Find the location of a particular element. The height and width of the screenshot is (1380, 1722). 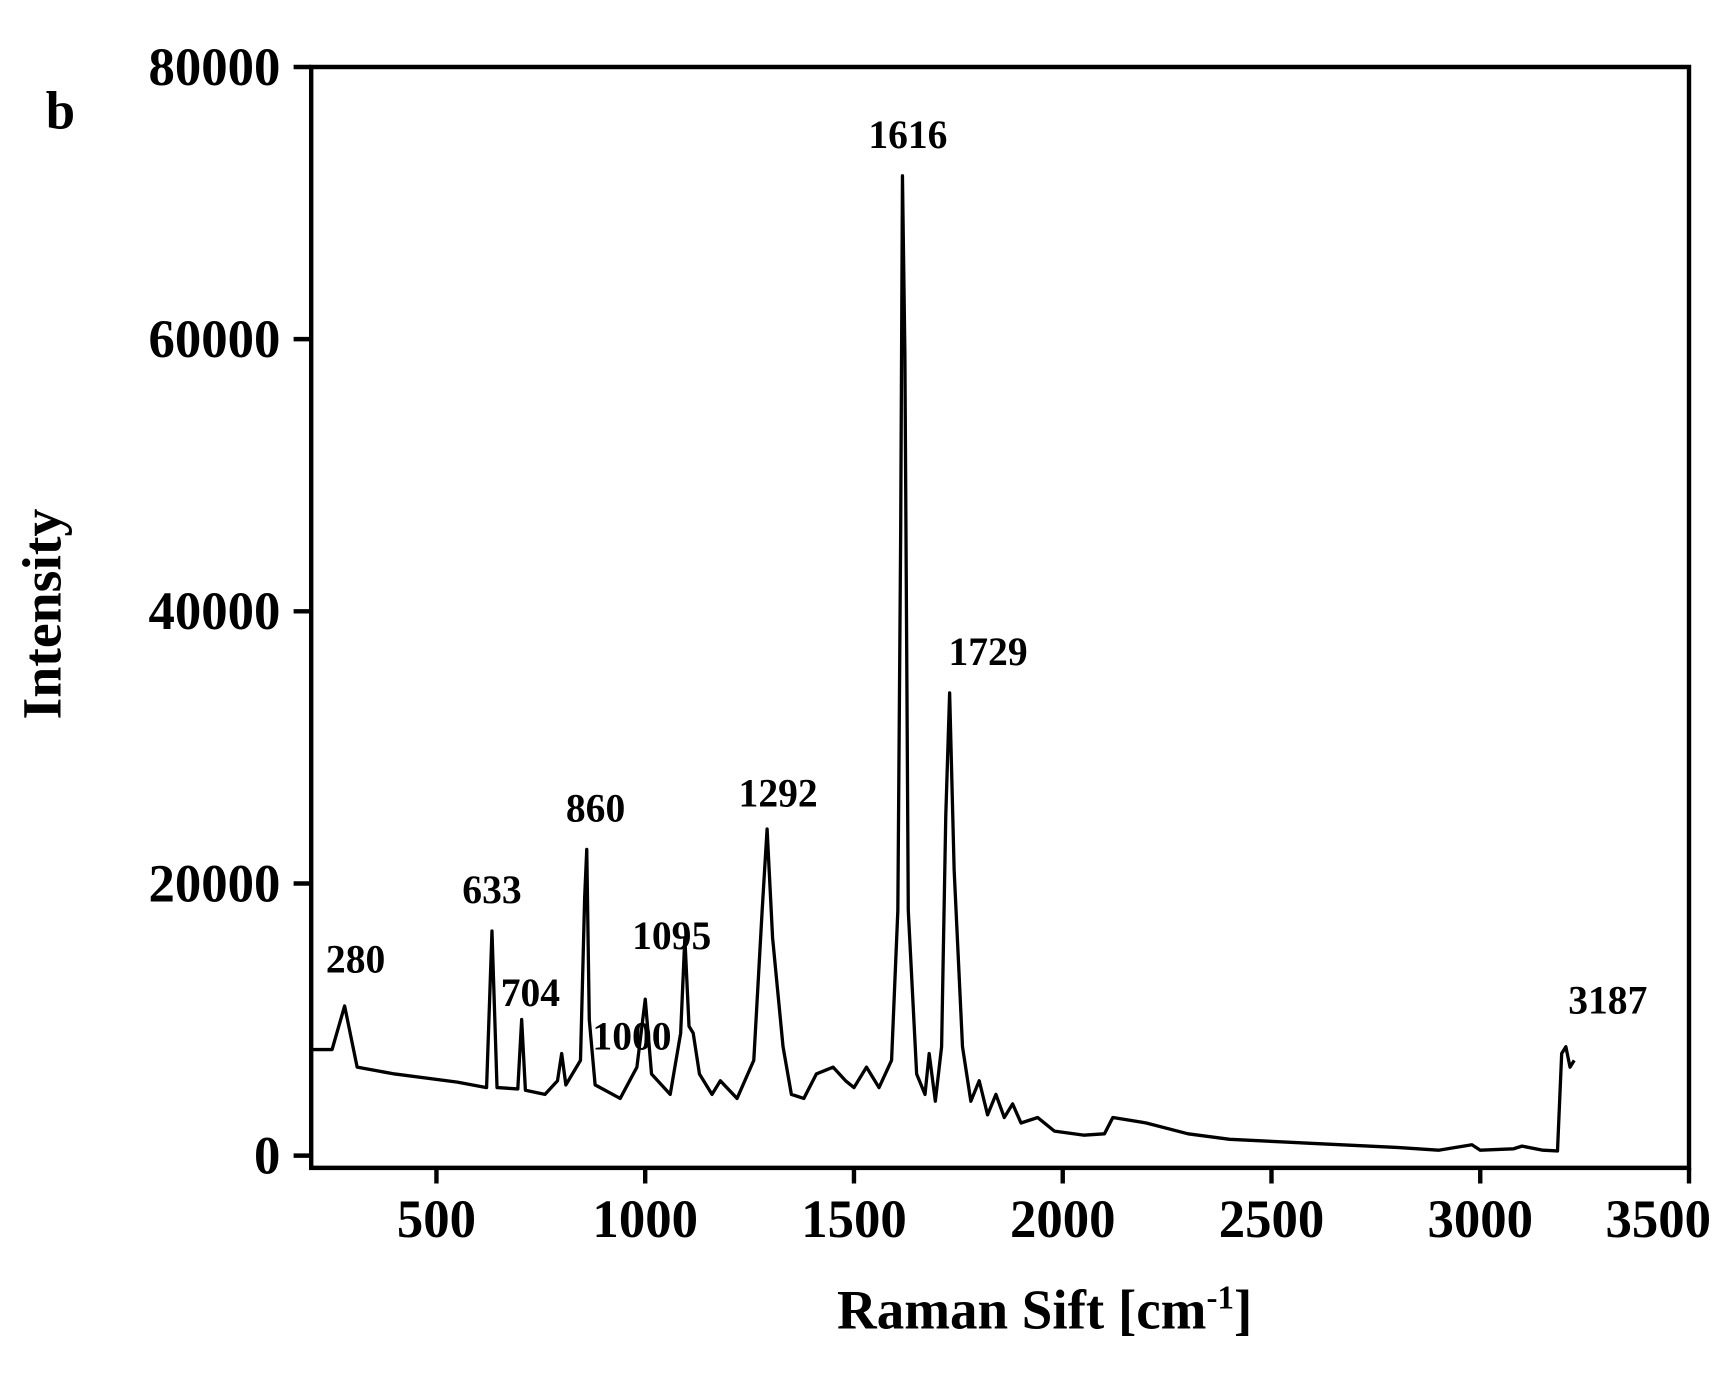

x-tick-label: 1000 is located at coordinates (645, 1219).